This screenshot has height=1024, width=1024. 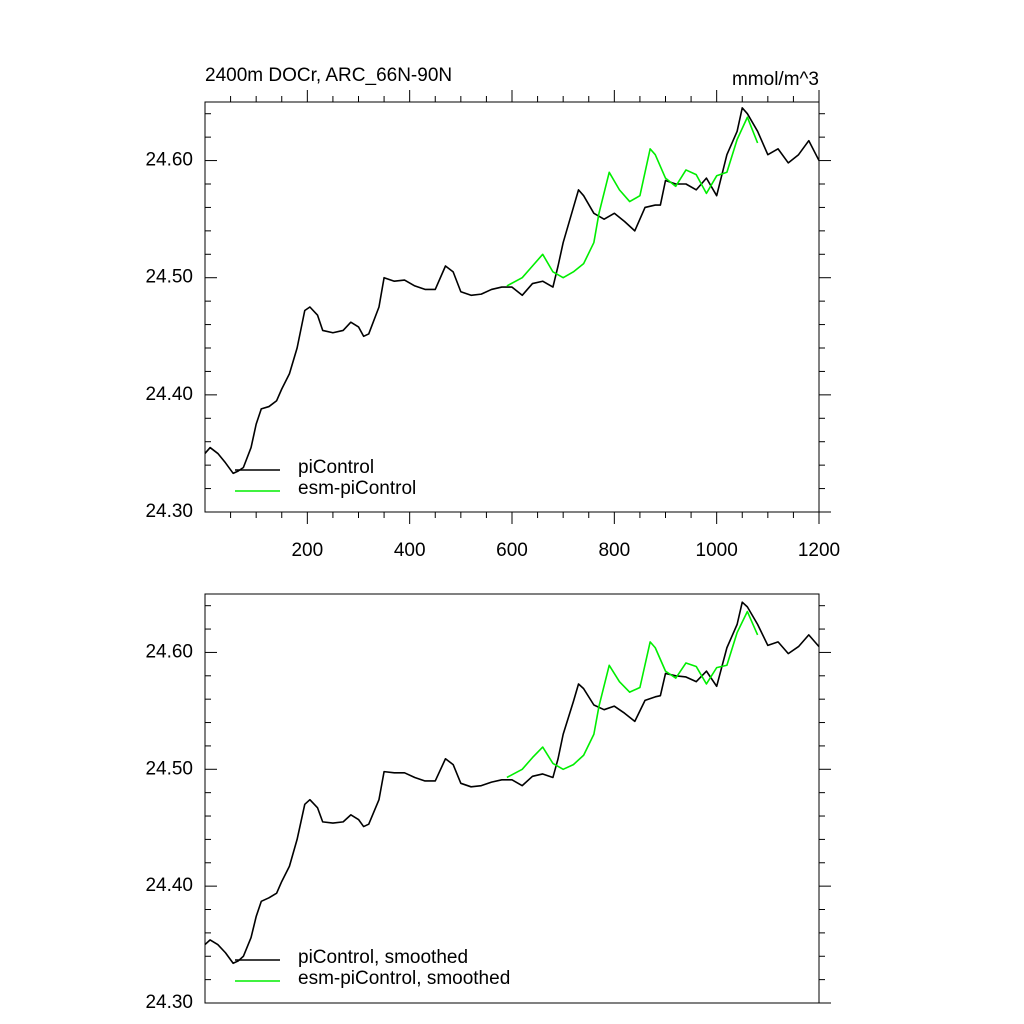 What do you see at coordinates (775, 79) in the screenshot?
I see `units-label: mmol/m^3` at bounding box center [775, 79].